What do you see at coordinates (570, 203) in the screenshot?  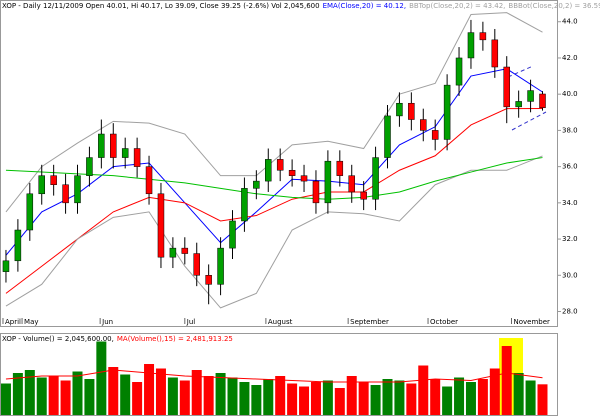 I see `y-tick-label: 34.0` at bounding box center [570, 203].